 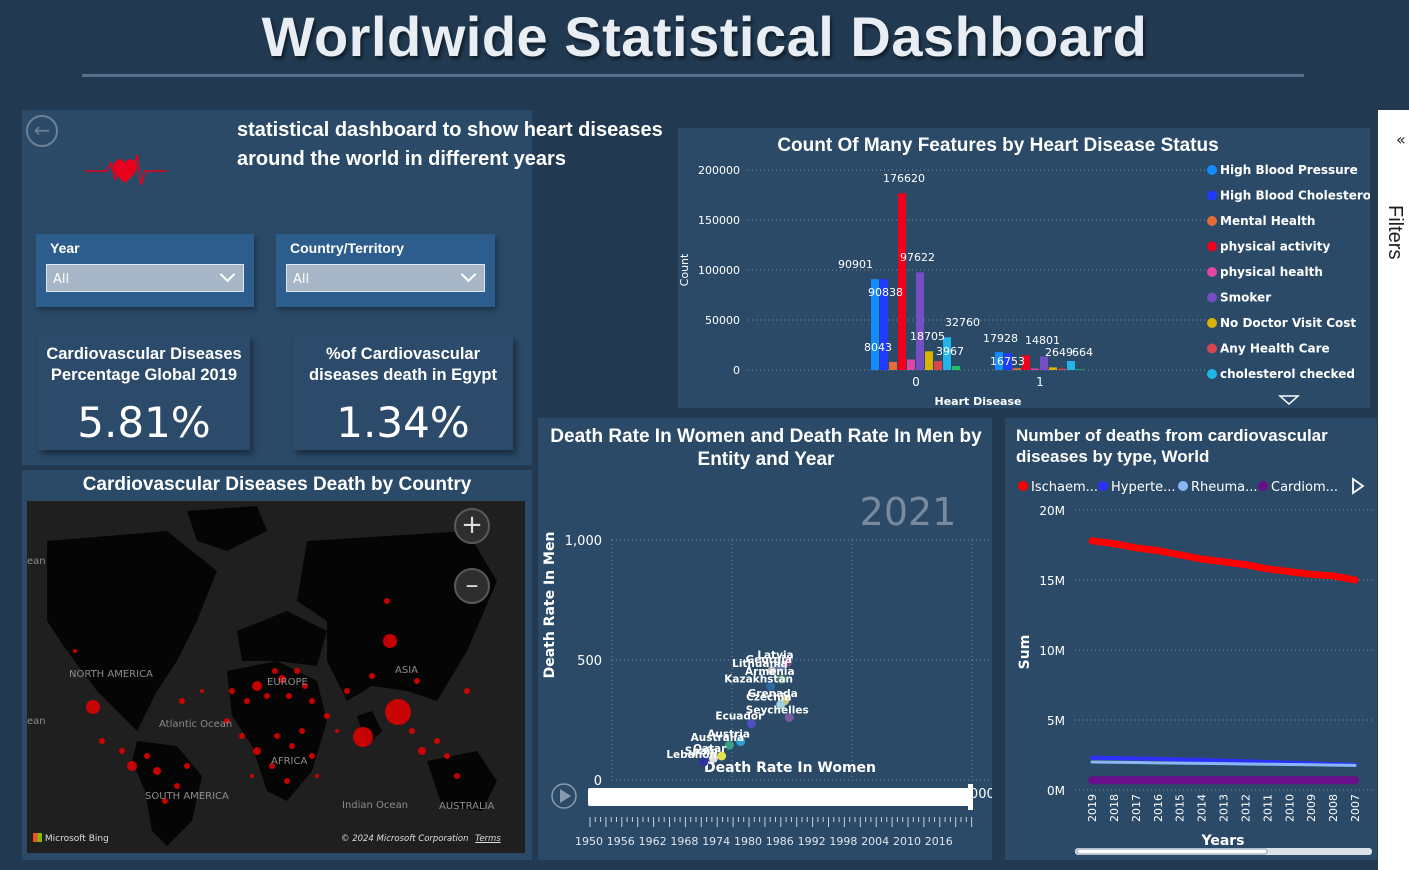 What do you see at coordinates (589, 661) in the screenshot?
I see `scatter-y-tick-label: 500` at bounding box center [589, 661].